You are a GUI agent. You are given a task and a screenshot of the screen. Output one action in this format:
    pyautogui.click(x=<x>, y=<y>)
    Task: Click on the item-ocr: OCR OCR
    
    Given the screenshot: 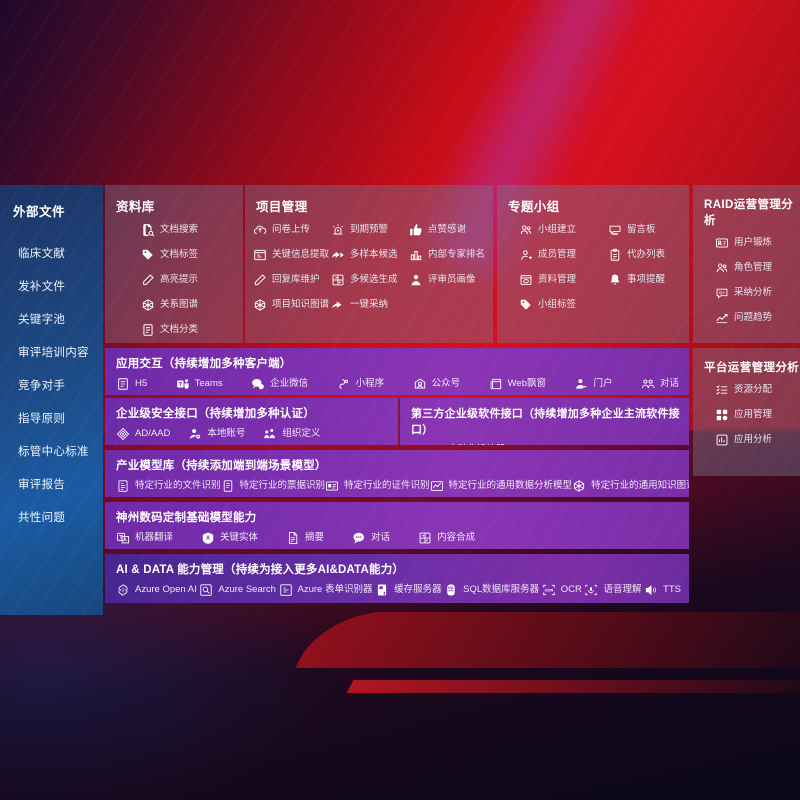 What is the action you would take?
    pyautogui.click(x=562, y=590)
    